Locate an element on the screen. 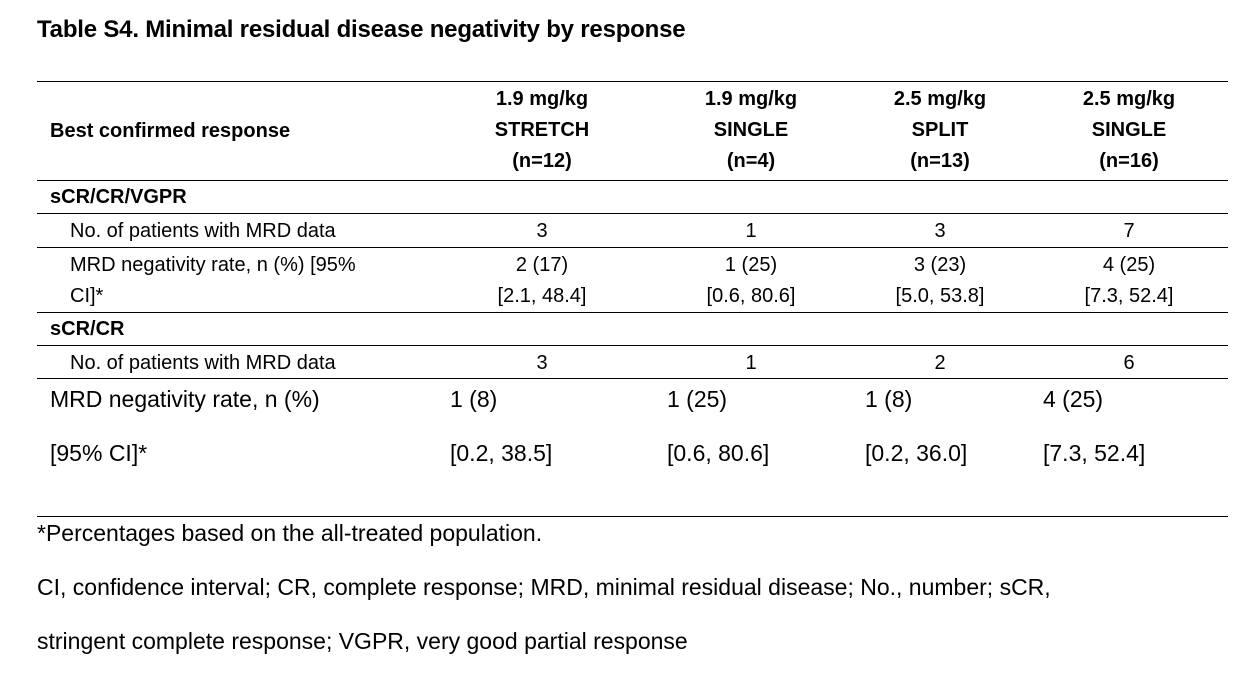 The height and width of the screenshot is (700, 1256). row-label: MRD negativity rate, n (%) is located at coordinates (185, 399).